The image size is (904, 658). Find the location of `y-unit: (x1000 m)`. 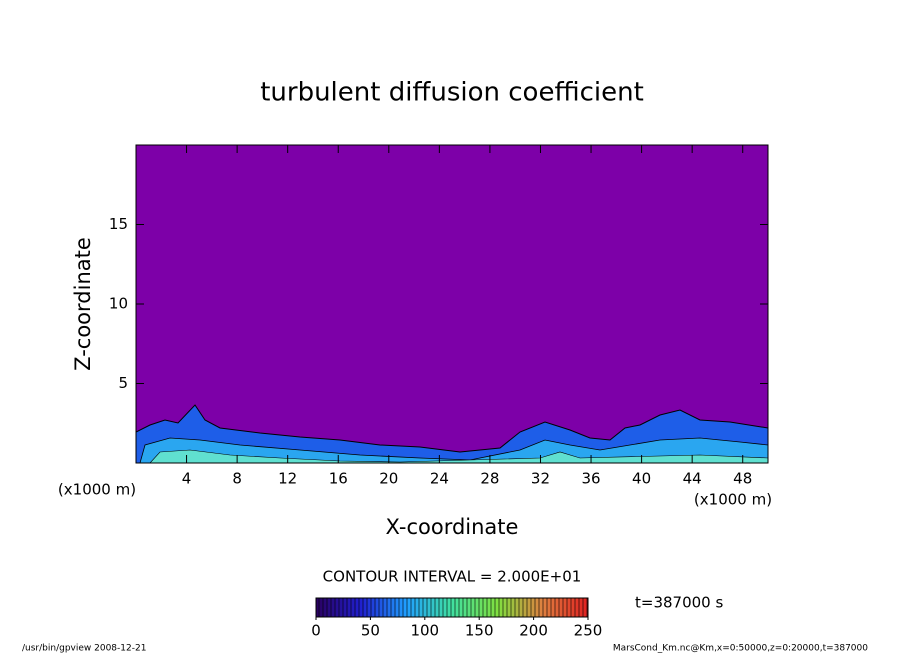

y-unit: (x1000 m) is located at coordinates (97, 490).